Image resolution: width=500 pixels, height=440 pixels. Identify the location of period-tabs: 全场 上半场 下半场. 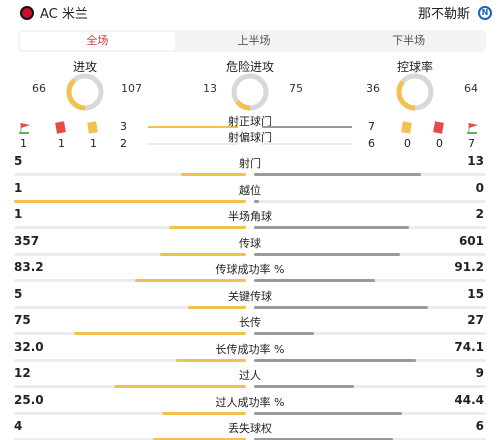
(252, 41).